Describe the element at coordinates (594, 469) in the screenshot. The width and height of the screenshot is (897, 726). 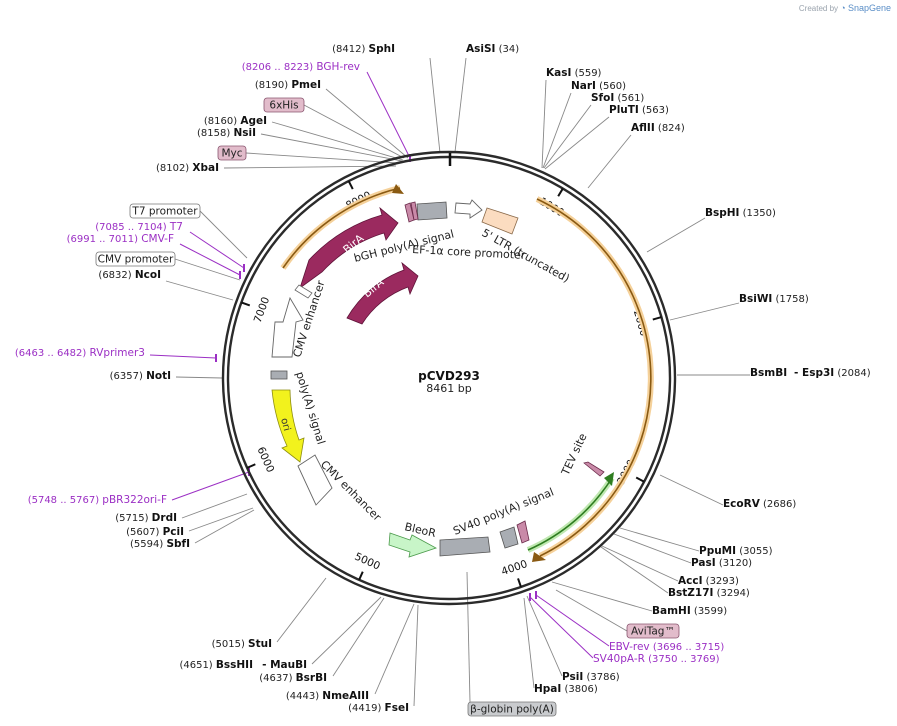
I see `tev-site-box` at that location.